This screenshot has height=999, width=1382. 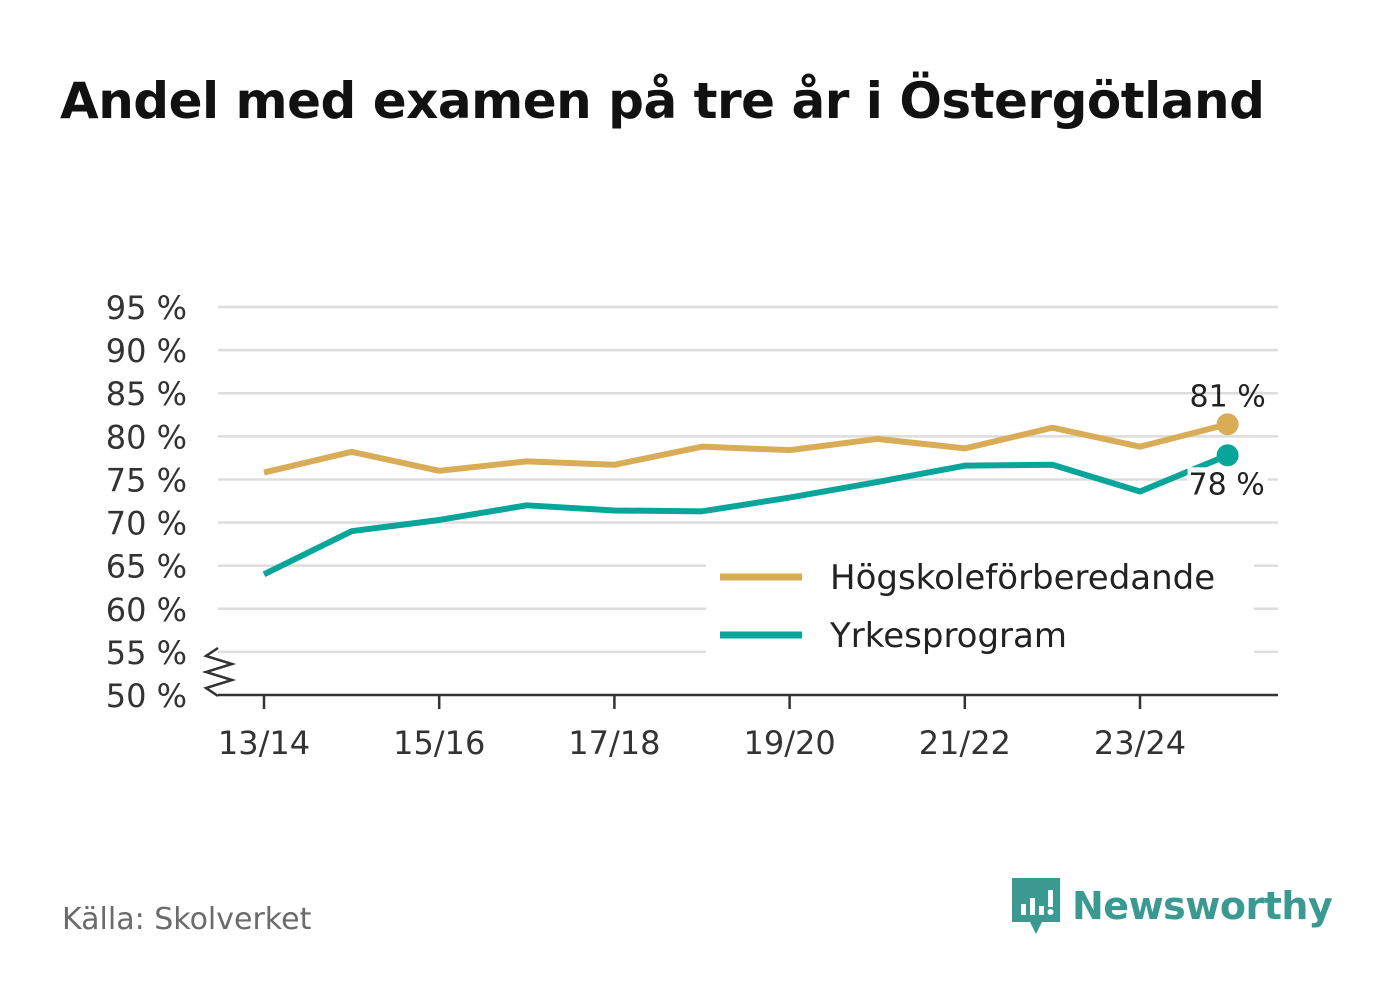 What do you see at coordinates (146, 502) in the screenshot?
I see `y-axis-ticks: 50 % 55 % 60 % 65 % 70 % 75 % 80 % 85 % 90 % 95 %` at bounding box center [146, 502].